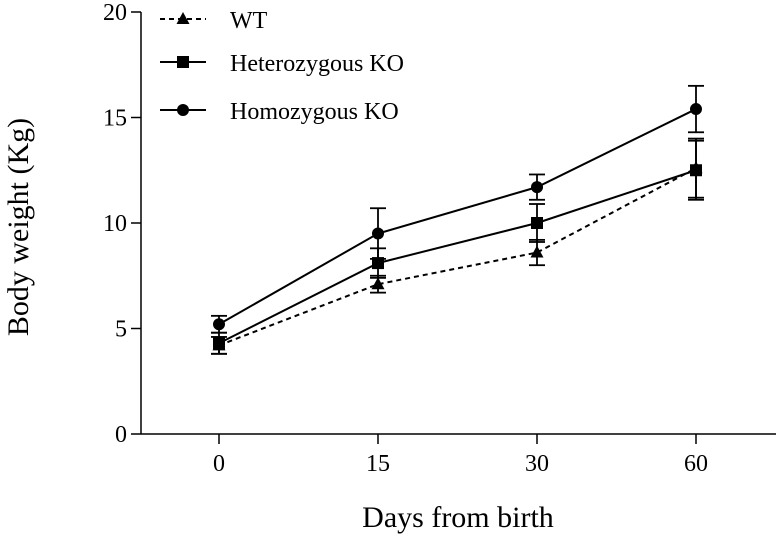  What do you see at coordinates (219, 464) in the screenshot?
I see `x-tick-label: 0` at bounding box center [219, 464].